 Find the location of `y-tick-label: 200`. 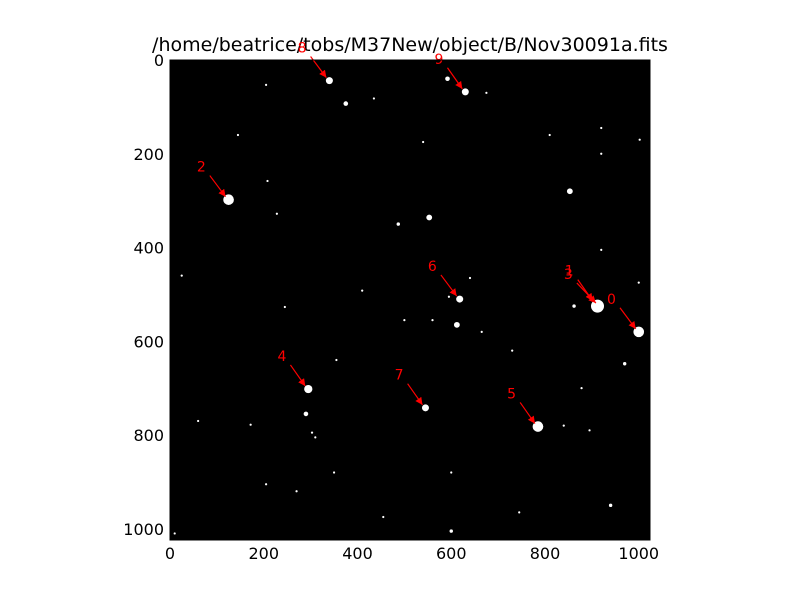

y-tick-label: 200 is located at coordinates (148, 154).